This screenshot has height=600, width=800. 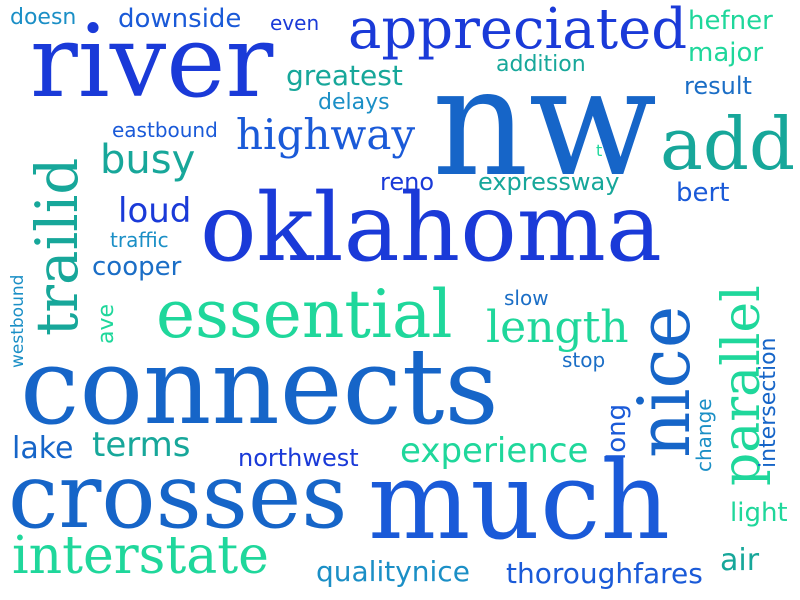 What do you see at coordinates (298, 458) in the screenshot?
I see `word-northwest: northwest` at bounding box center [298, 458].